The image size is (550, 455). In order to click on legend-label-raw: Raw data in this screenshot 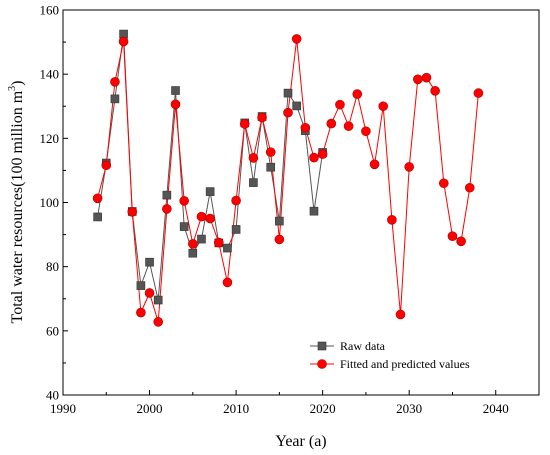, I will do `click(363, 346)`.